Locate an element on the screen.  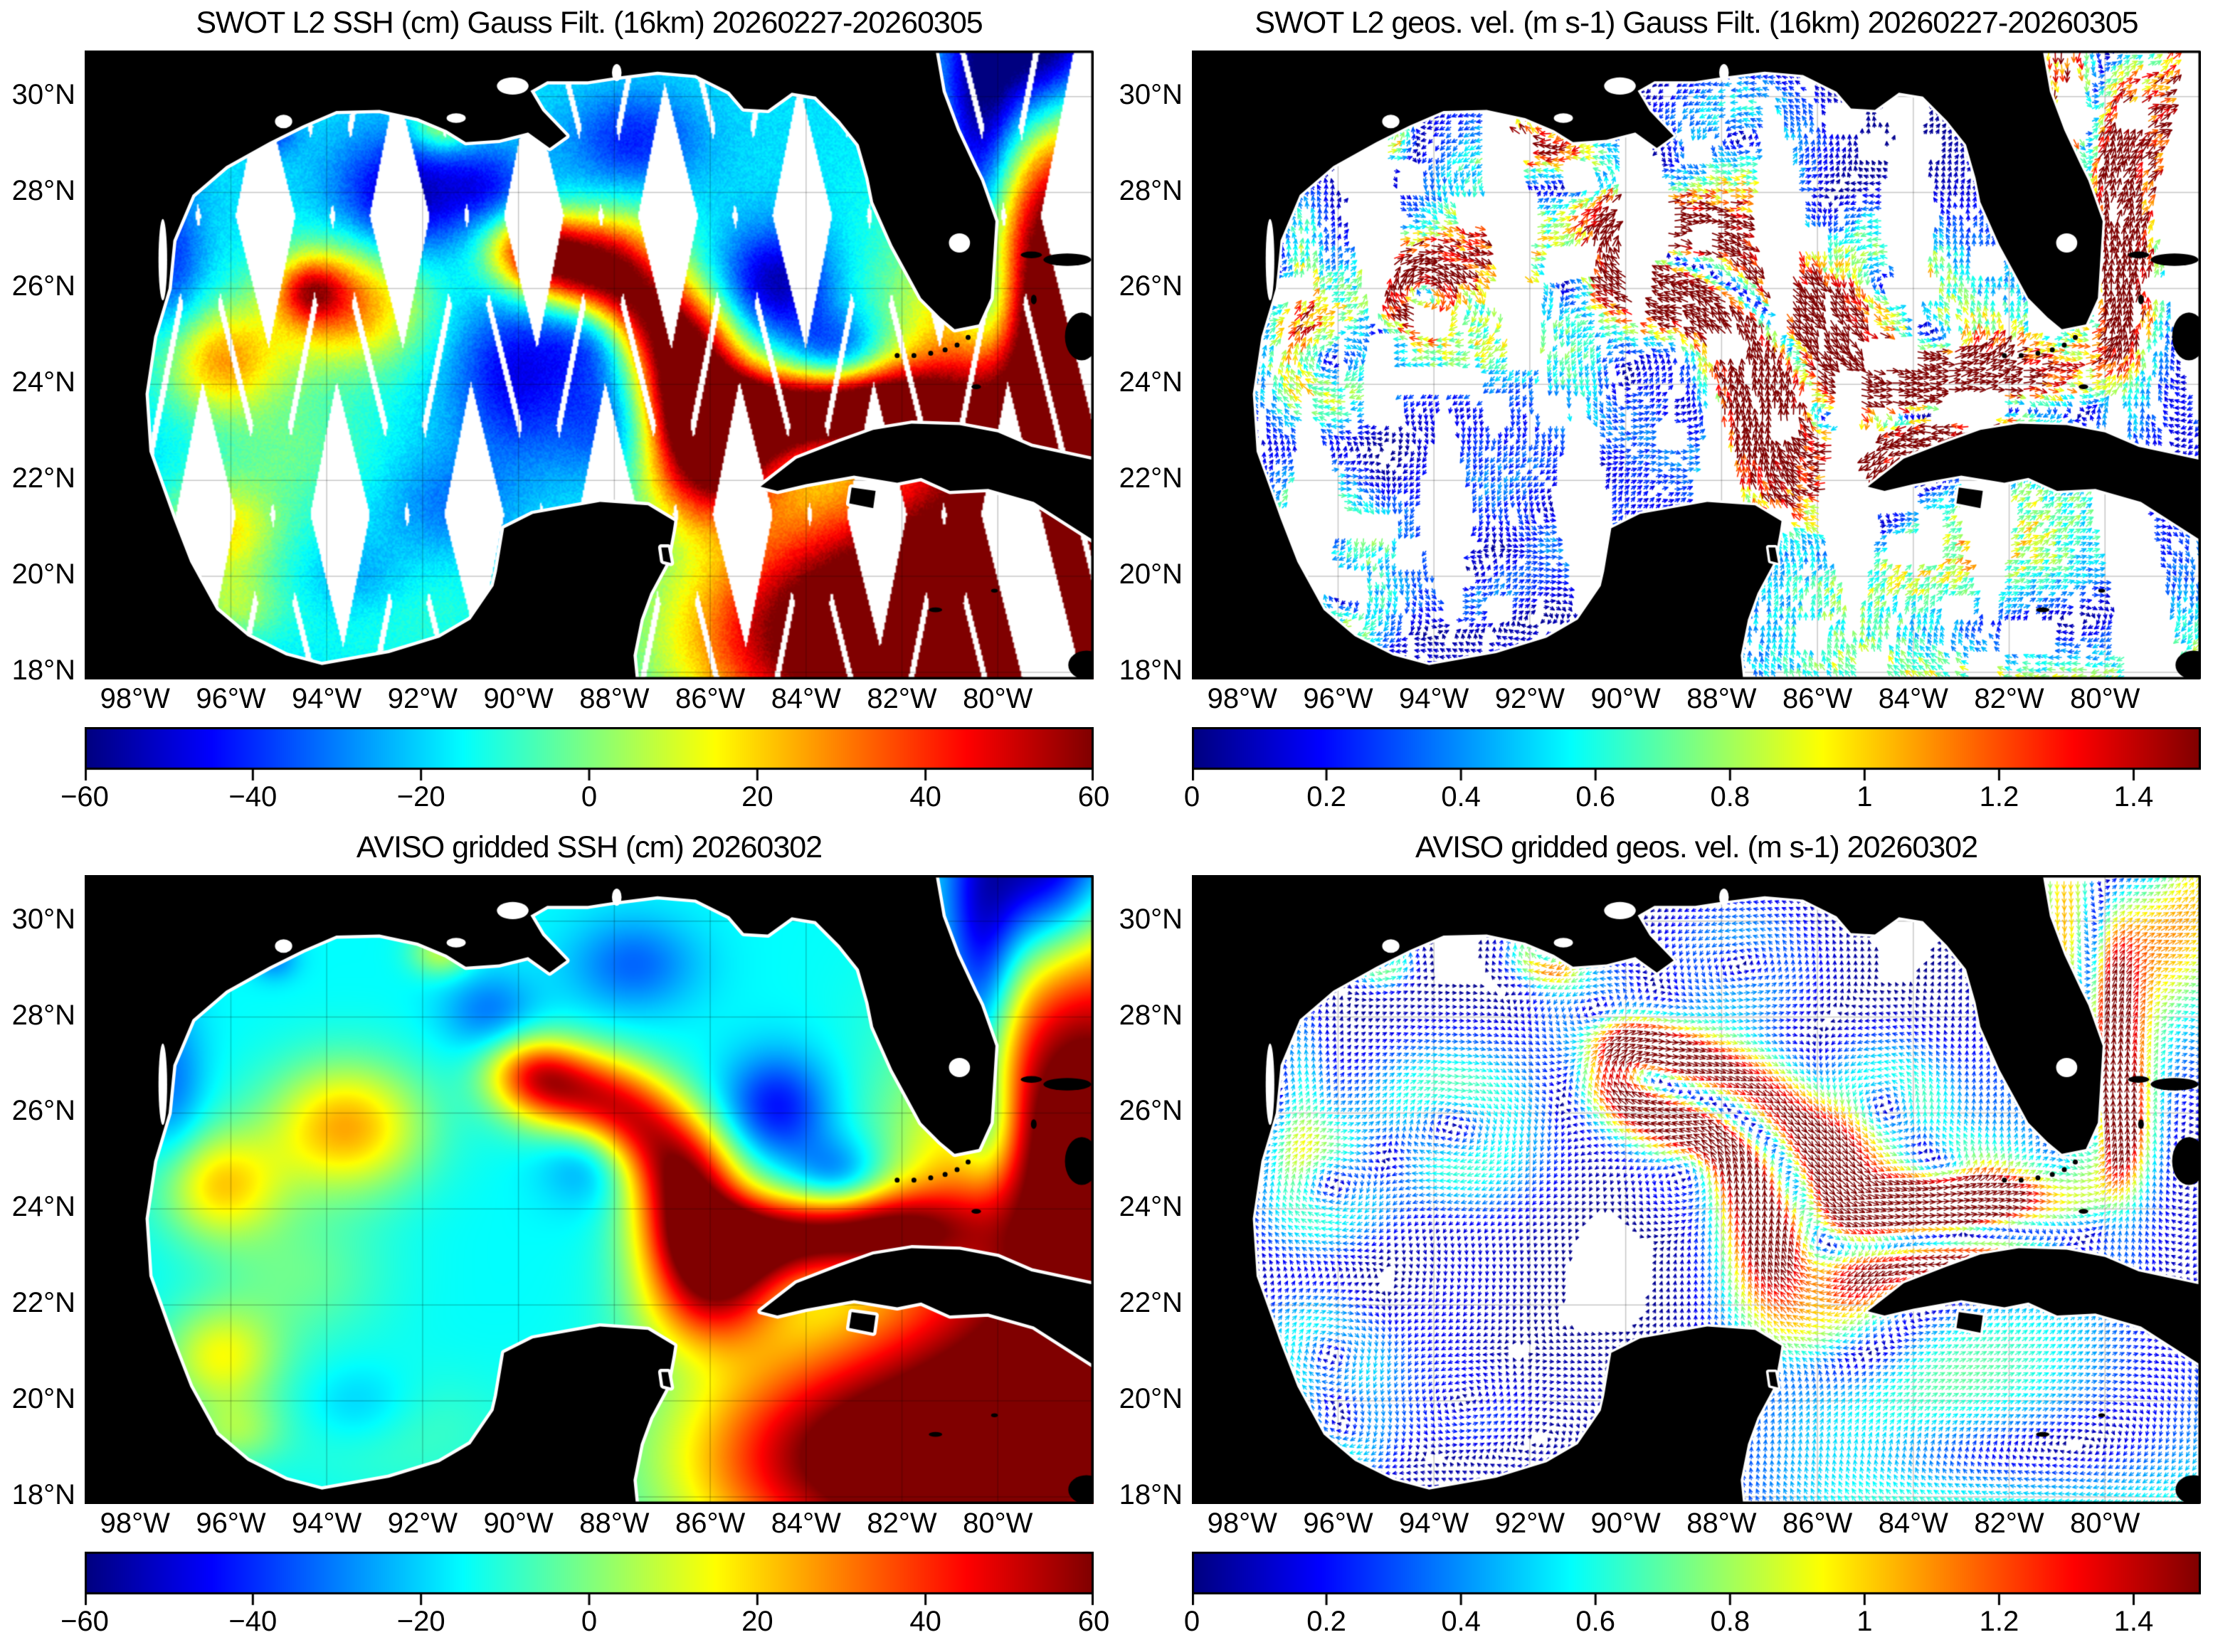
y-tick-label-swot-ssh: 26°N is located at coordinates (43, 286).